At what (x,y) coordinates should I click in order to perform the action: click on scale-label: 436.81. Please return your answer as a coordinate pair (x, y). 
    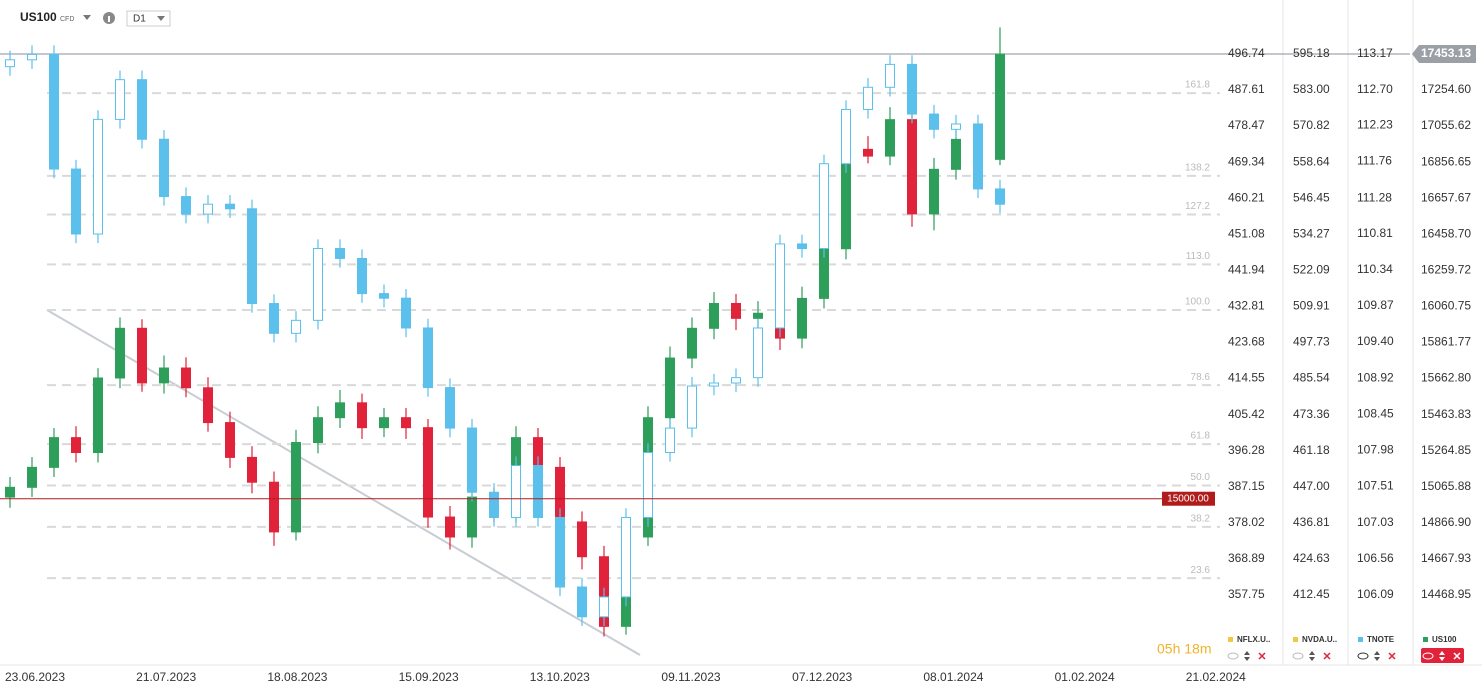
    Looking at the image, I should click on (1311, 522).